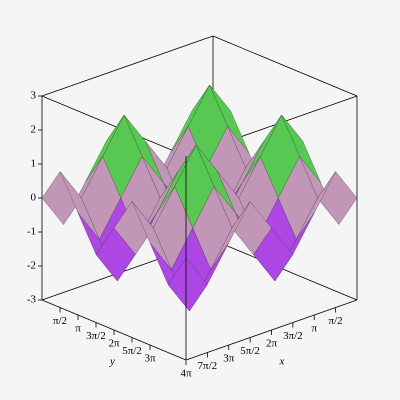 This screenshot has width=400, height=400. What do you see at coordinates (96, 336) in the screenshot?
I see `y-tick-label: 3π/2` at bounding box center [96, 336].